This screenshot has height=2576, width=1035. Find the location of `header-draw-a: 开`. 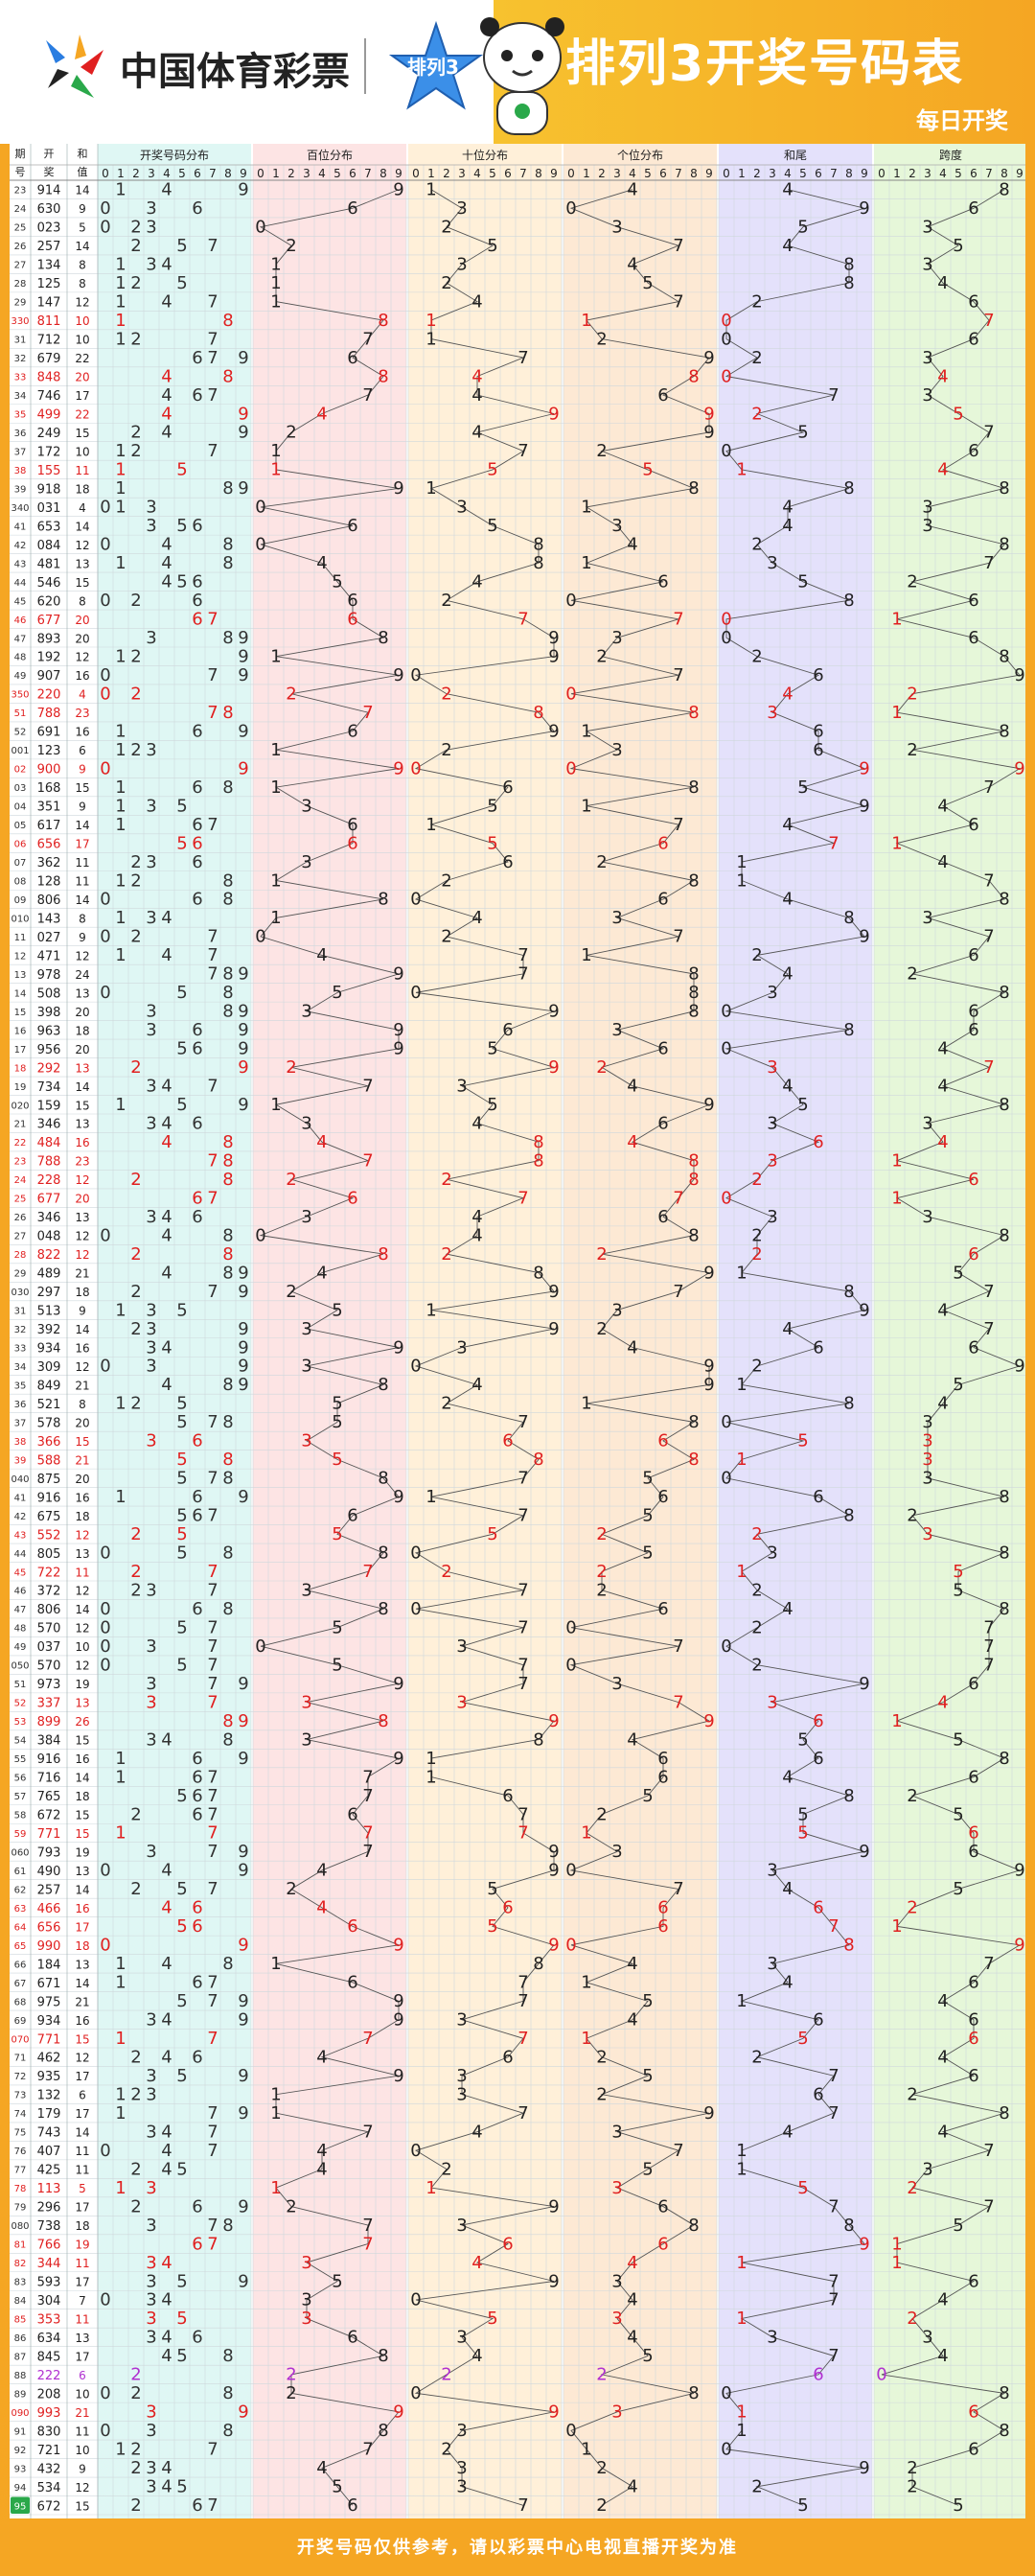

header-draw-a: 开 is located at coordinates (49, 154).